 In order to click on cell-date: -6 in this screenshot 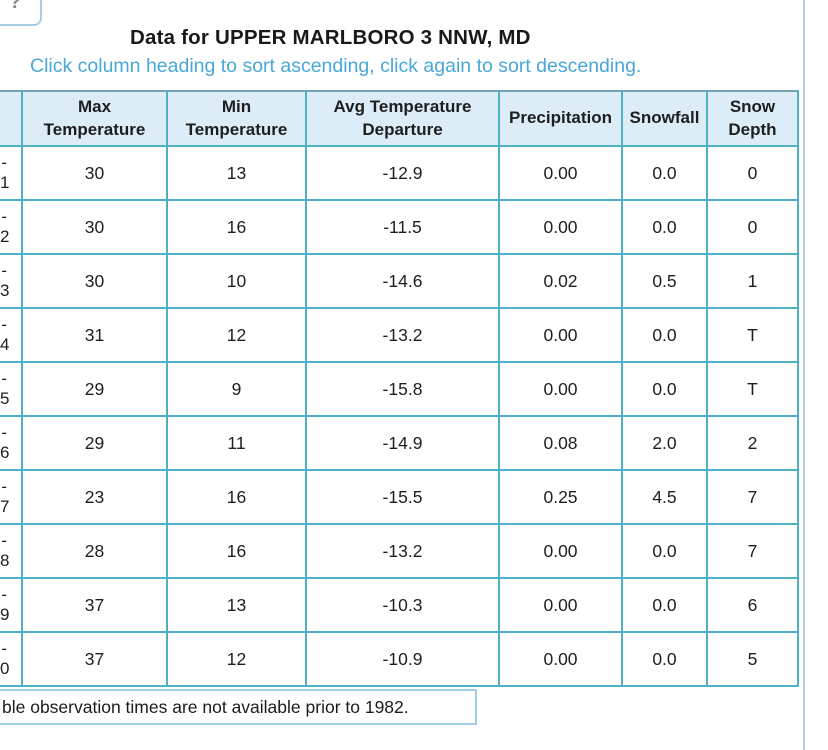, I will do `click(11, 443)`.